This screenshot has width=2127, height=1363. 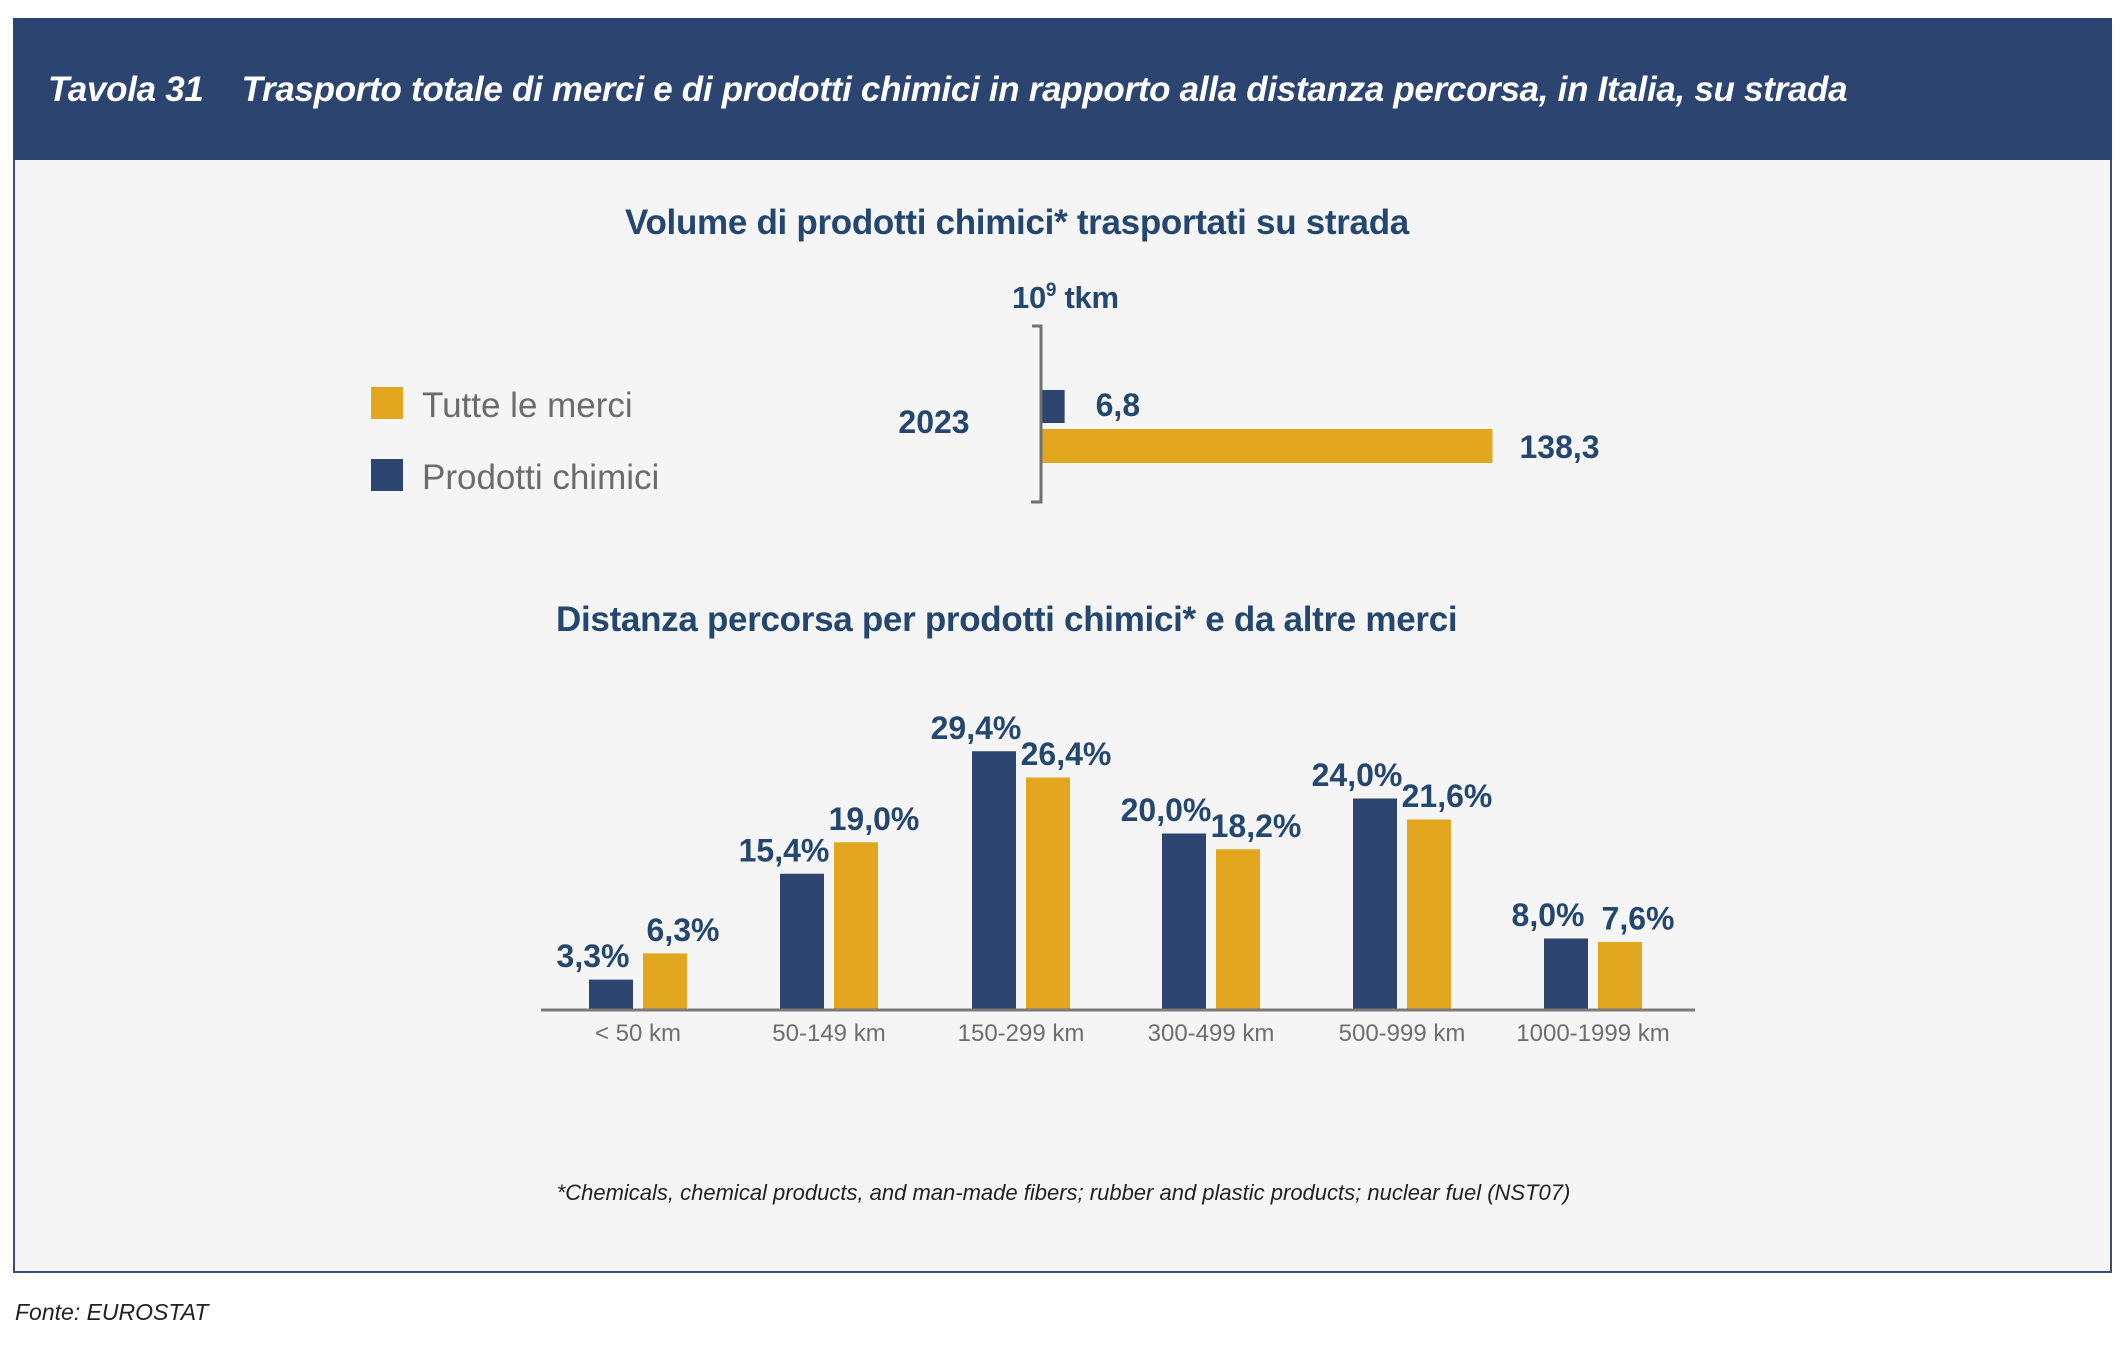 I want to click on legend-label: Prodotti chimici, so click(x=540, y=477).